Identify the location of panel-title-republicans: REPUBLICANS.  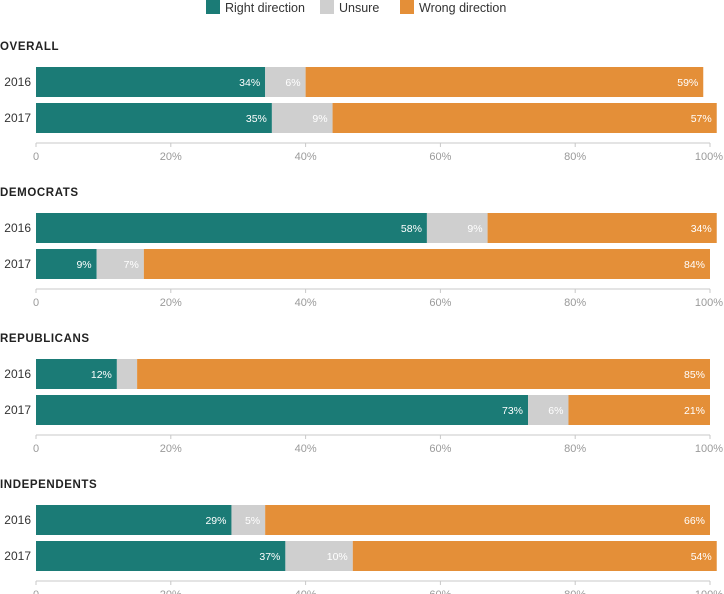
(45, 339).